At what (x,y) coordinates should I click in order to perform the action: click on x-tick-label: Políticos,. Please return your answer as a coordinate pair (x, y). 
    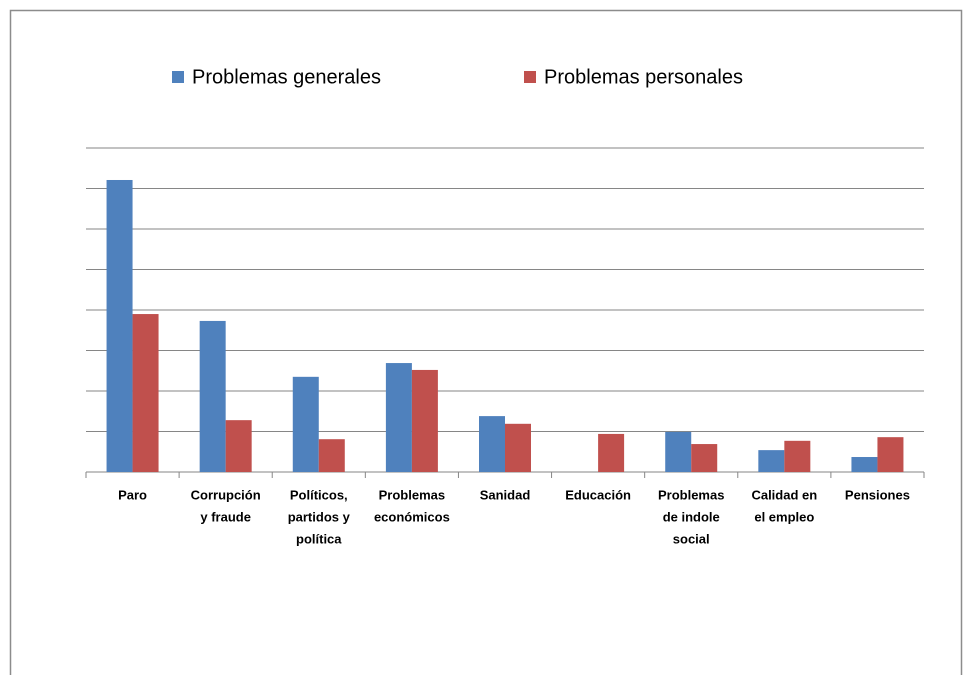
    Looking at the image, I should click on (319, 494).